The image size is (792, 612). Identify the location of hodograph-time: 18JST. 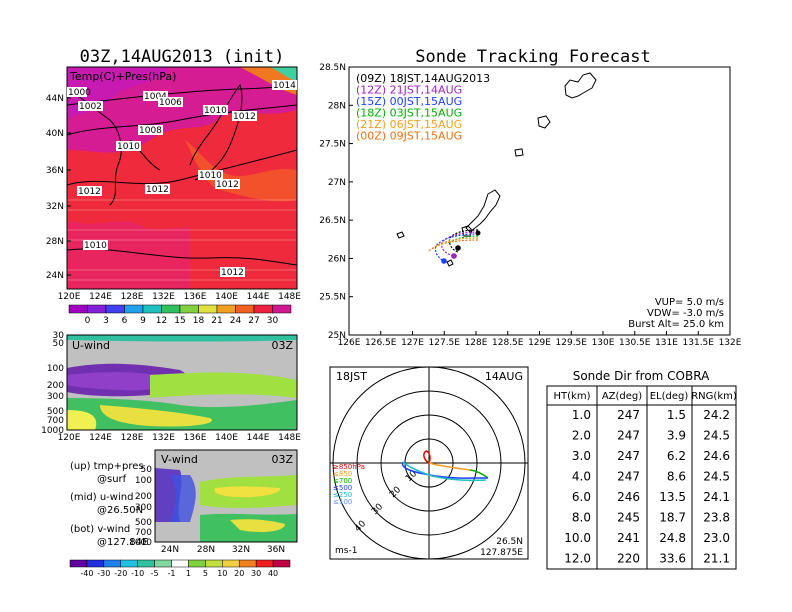
(351, 376).